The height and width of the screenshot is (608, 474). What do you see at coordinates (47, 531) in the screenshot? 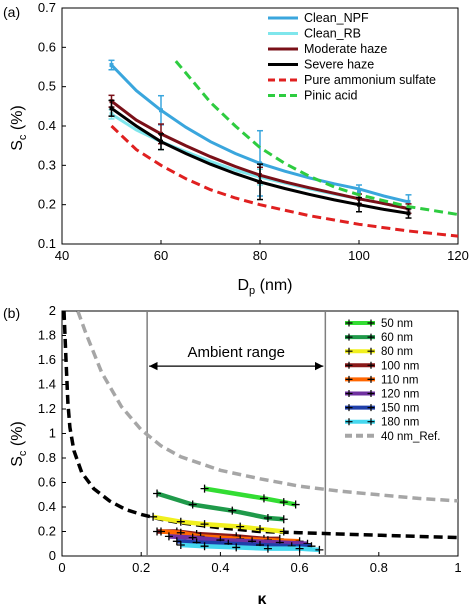
I see `panel-b-y-tick-label: 0.2` at bounding box center [47, 531].